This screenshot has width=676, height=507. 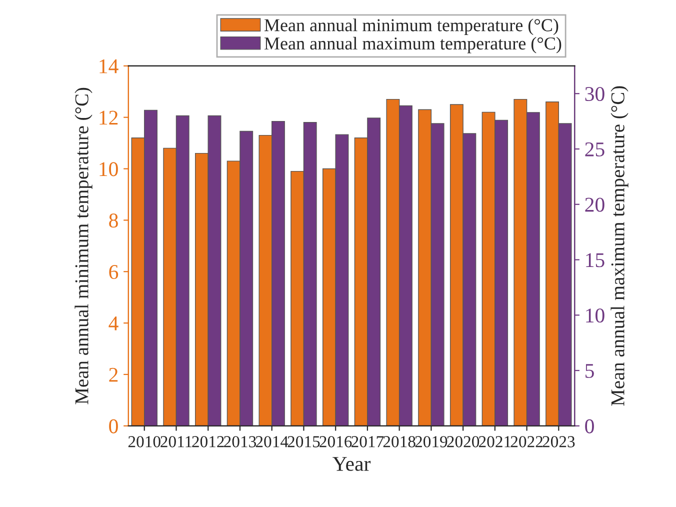 I want to click on x-tick-label: 2017, so click(x=368, y=442).